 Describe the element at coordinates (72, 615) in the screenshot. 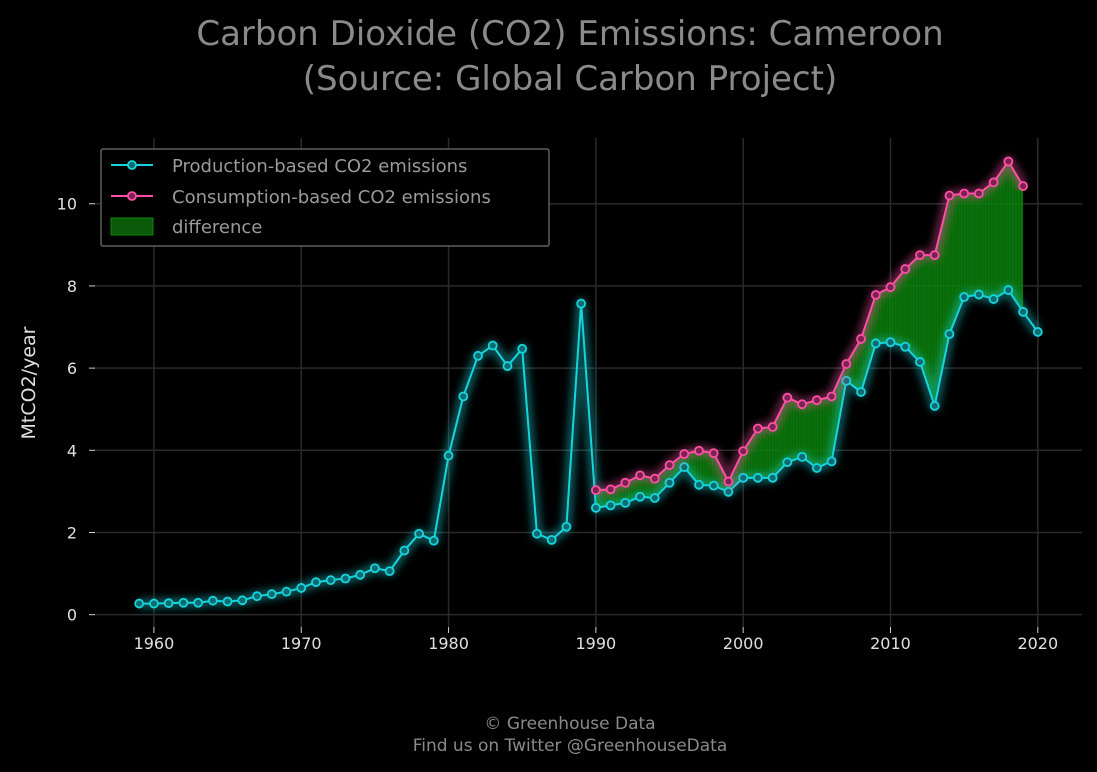

I see `y-tick-label: 0` at that location.